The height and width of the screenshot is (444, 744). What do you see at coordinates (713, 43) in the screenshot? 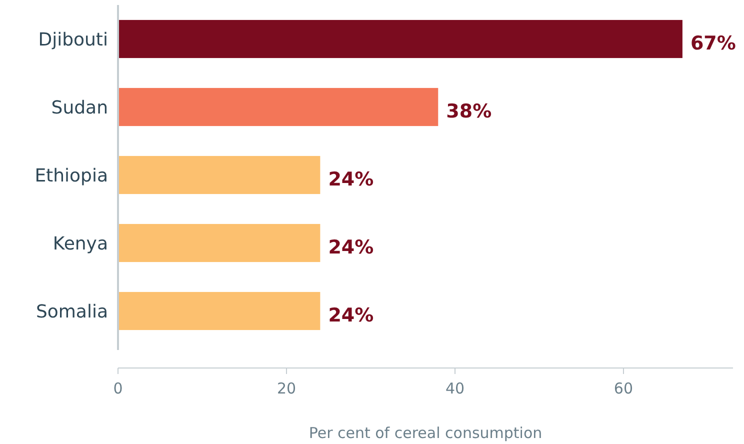
I see `data-label: 67%` at bounding box center [713, 43].